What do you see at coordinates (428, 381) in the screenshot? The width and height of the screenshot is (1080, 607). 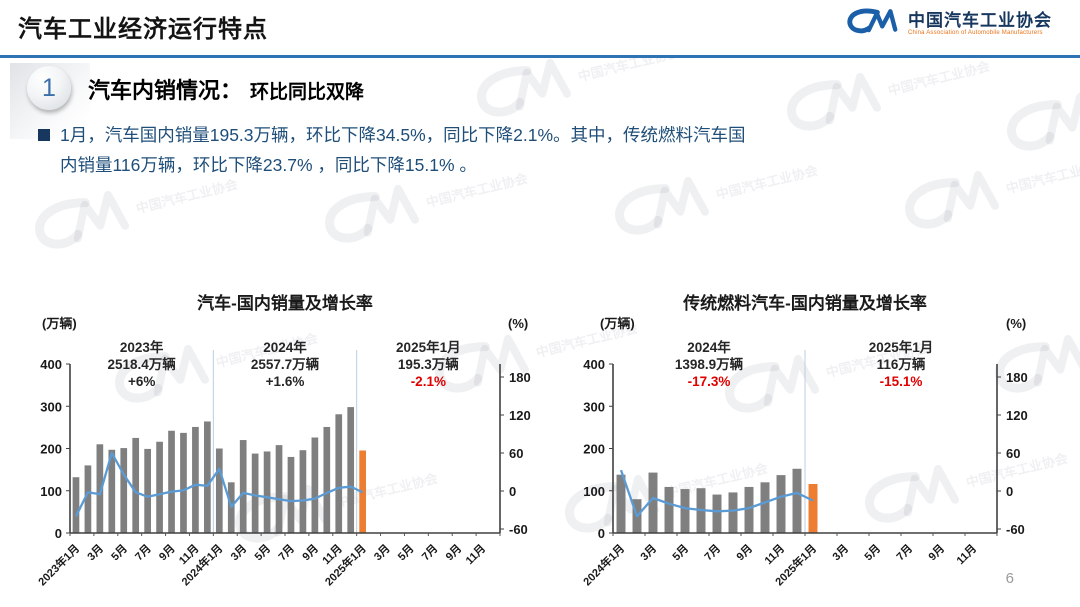 I see `annotation-growth: -2.1%` at bounding box center [428, 381].